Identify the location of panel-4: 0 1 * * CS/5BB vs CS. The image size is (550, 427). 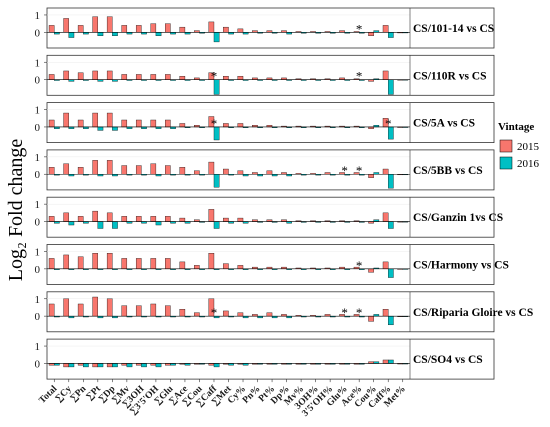
(265, 170).